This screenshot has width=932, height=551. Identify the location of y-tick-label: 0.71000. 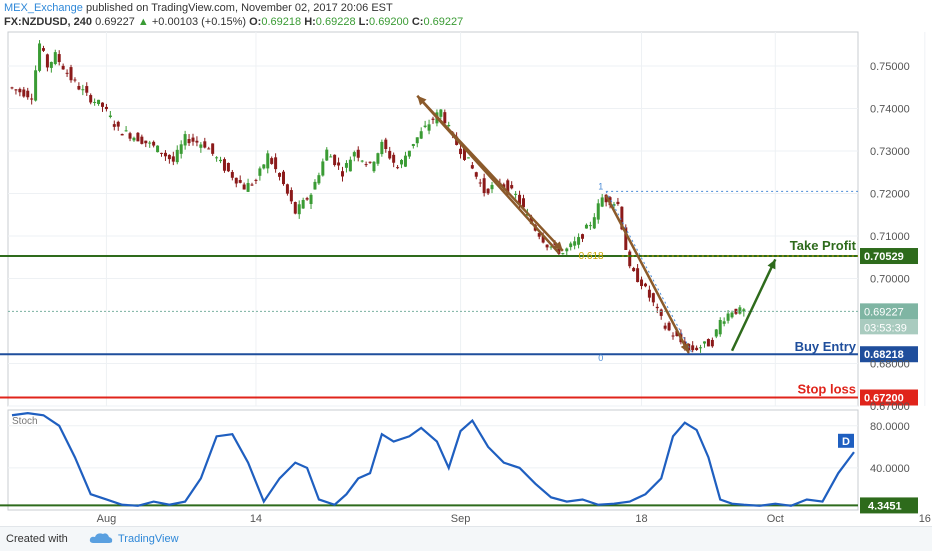
(890, 237).